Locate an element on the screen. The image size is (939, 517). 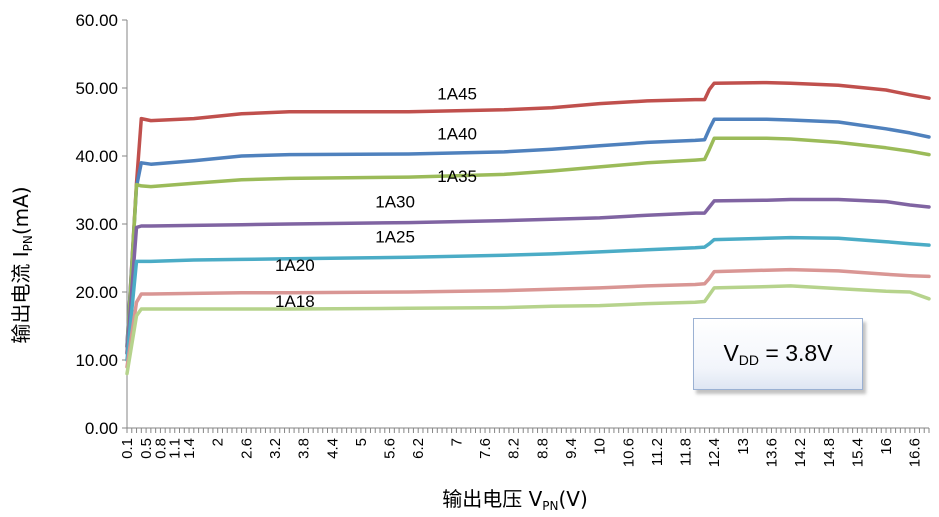
x-tick-label: 5.6 is located at coordinates (390, 448).